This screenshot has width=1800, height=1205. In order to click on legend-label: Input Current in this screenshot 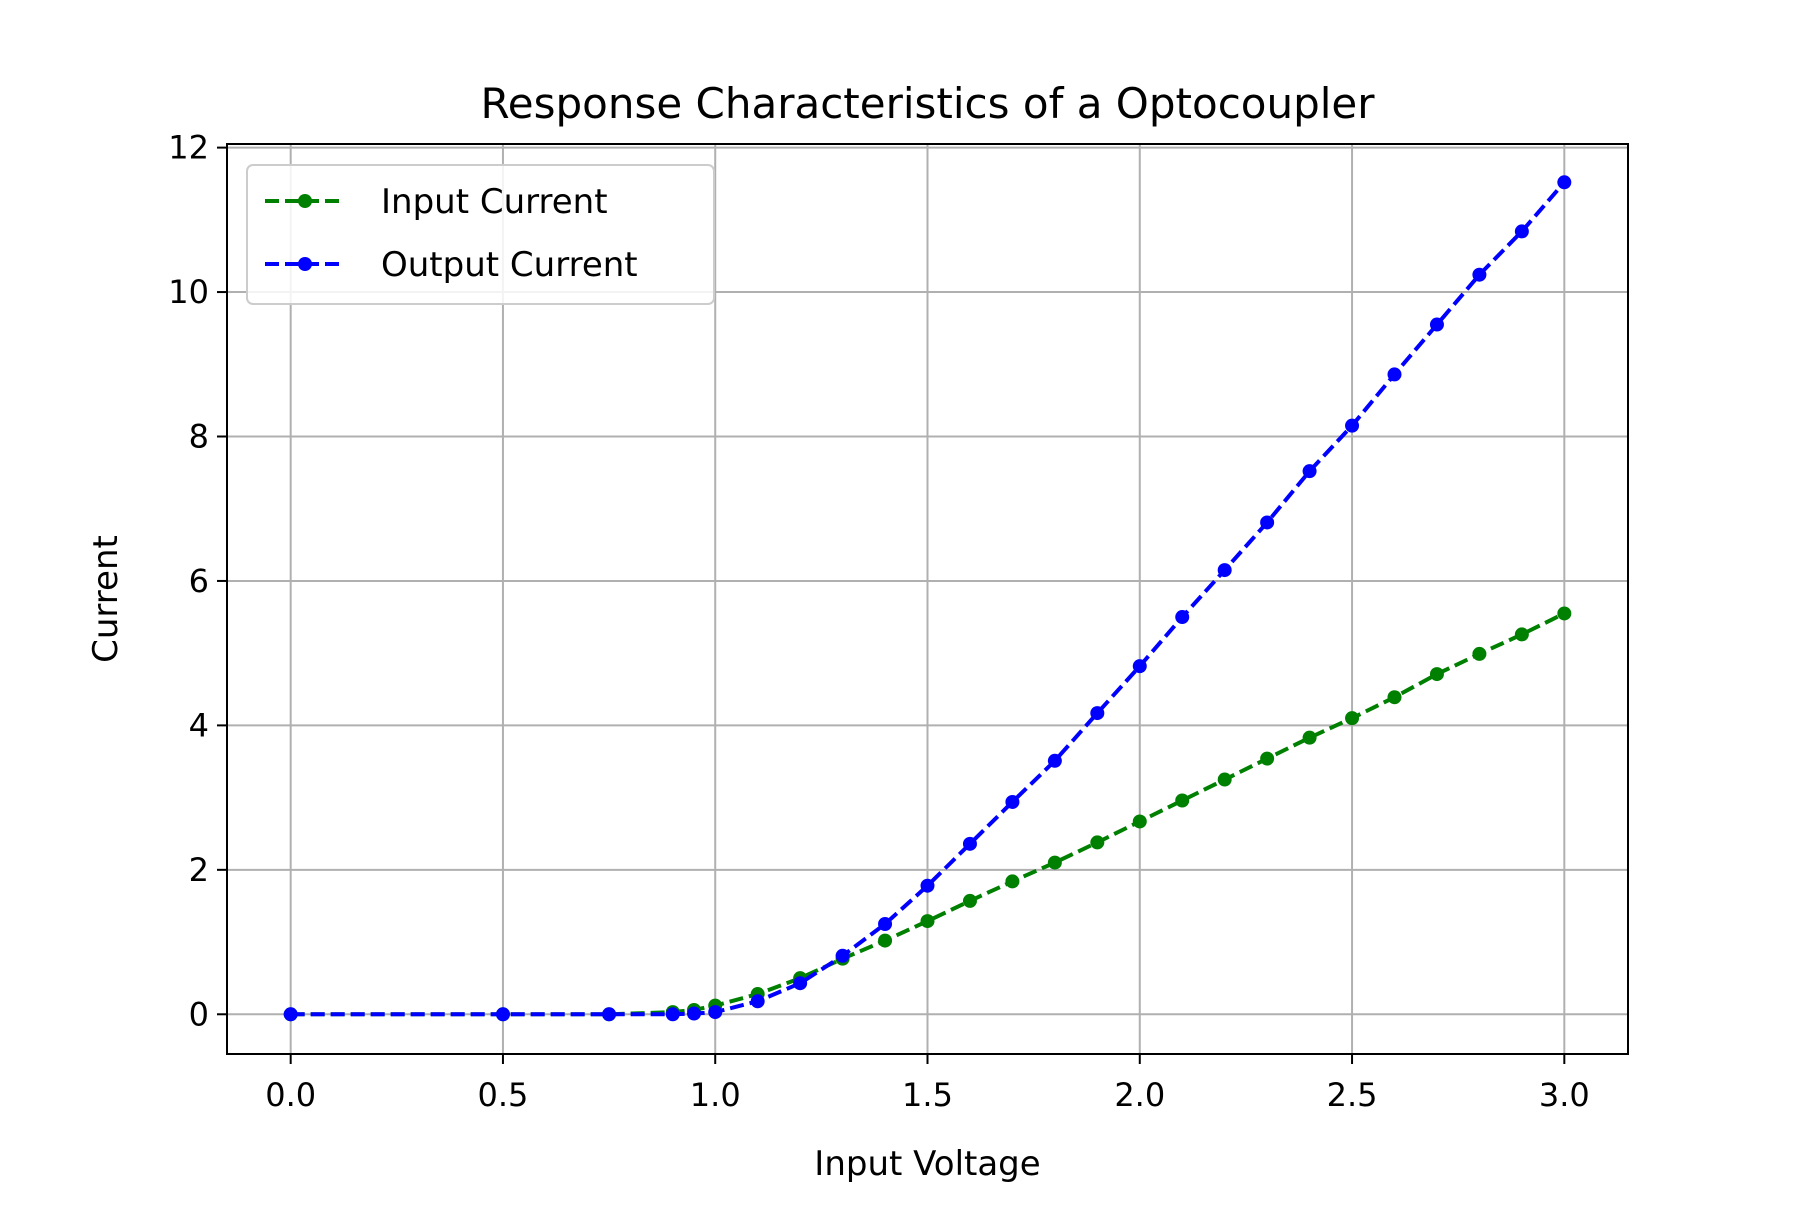, I will do `click(494, 202)`.